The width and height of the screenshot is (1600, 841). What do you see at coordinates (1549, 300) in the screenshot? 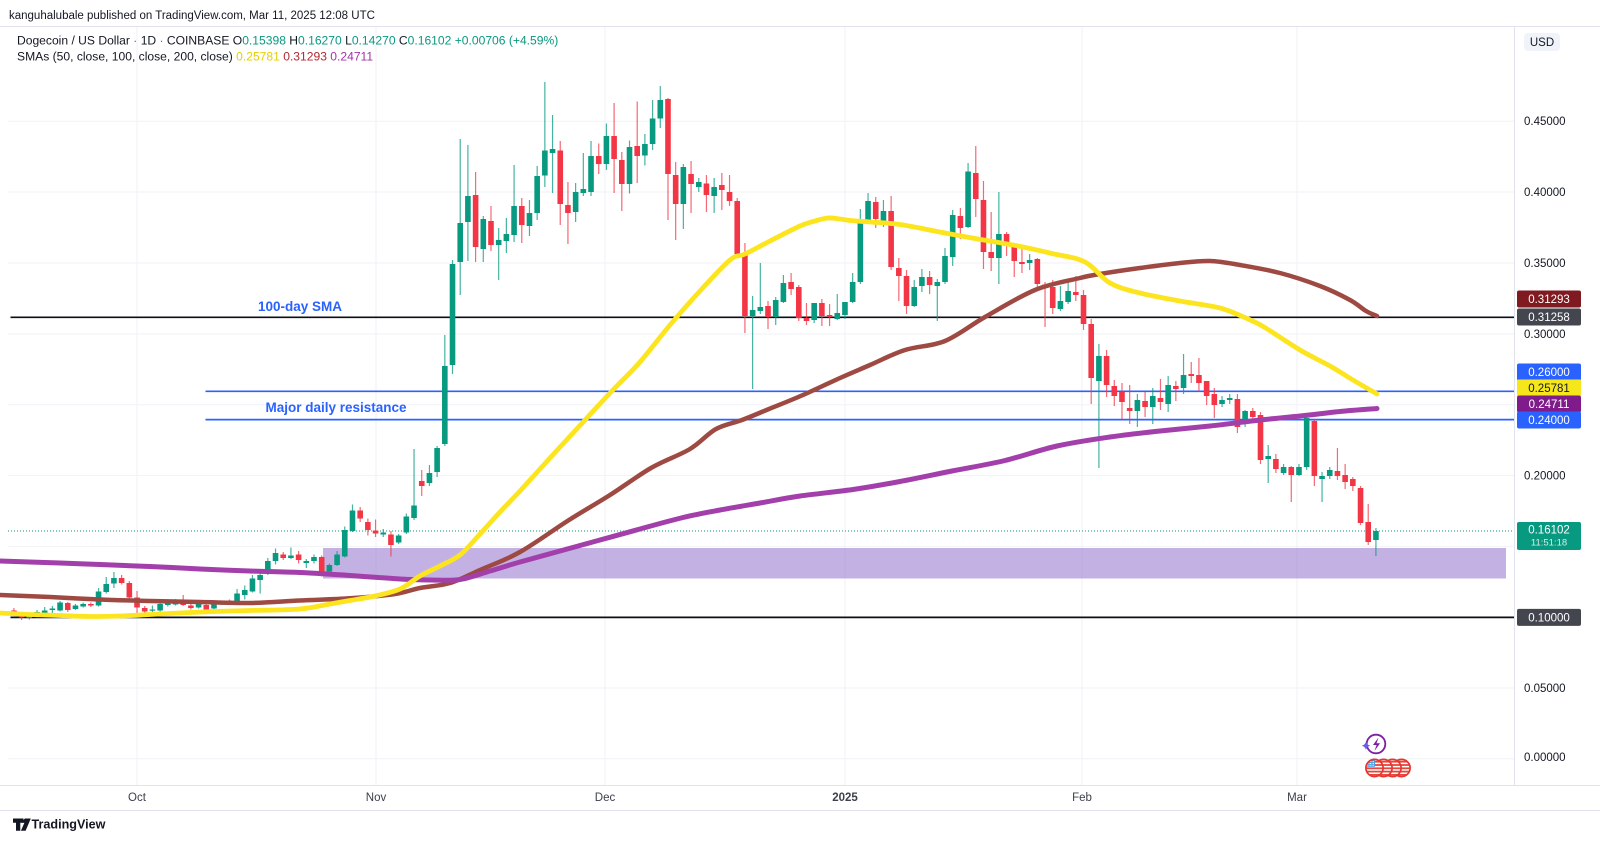
I see `svg-text: 0.31293` at bounding box center [1549, 300].